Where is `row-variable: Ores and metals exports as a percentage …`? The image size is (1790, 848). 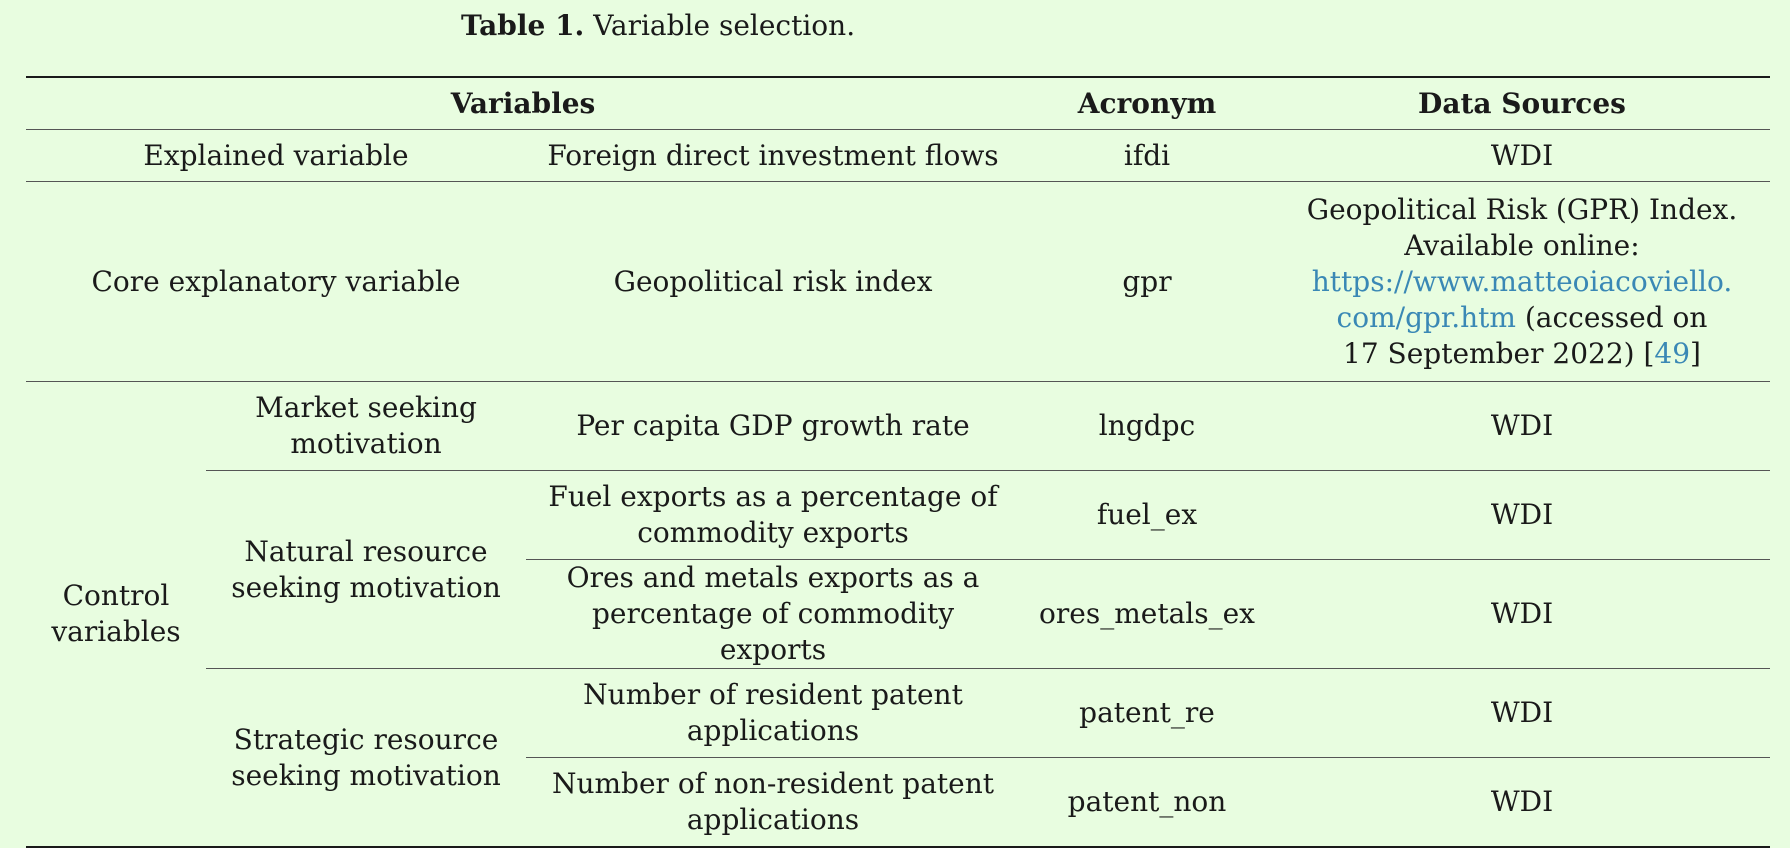 row-variable: Ores and metals exports as a percentage … is located at coordinates (773, 614).